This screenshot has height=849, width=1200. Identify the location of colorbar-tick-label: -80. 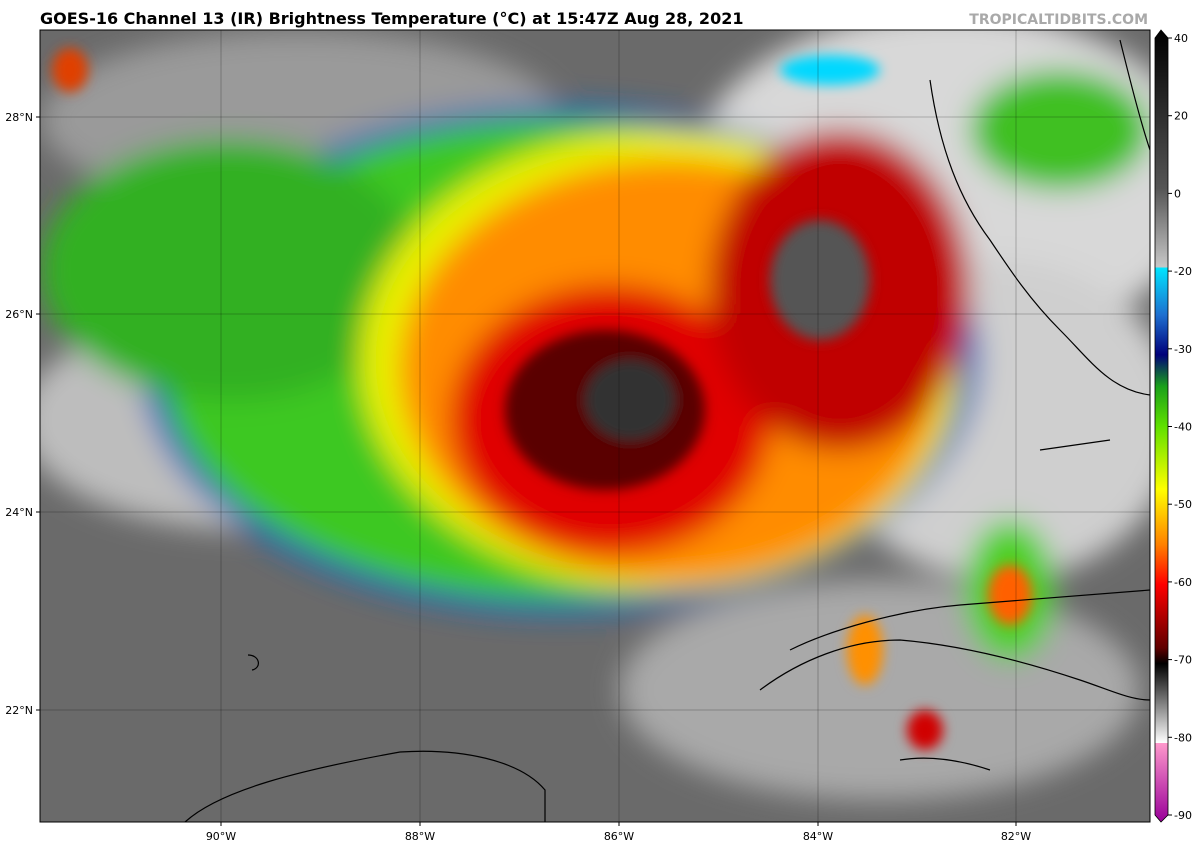
(1183, 737).